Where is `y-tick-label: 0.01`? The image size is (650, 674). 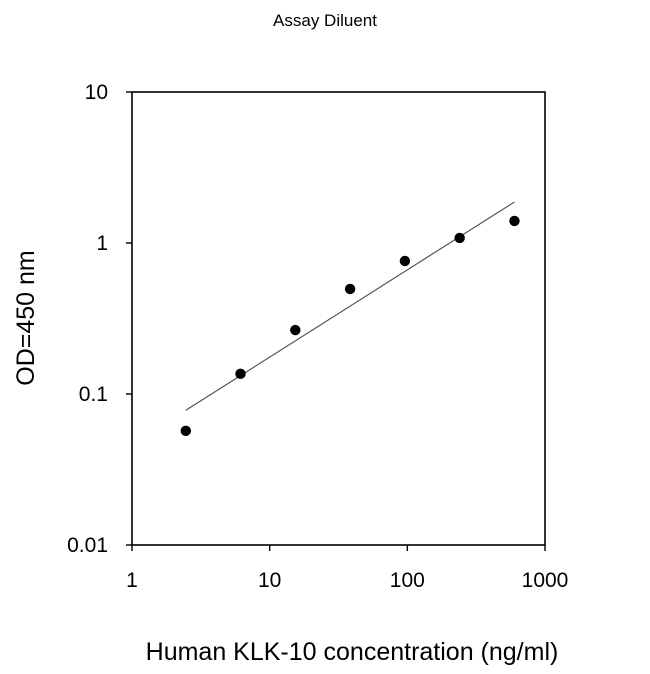 y-tick-label: 0.01 is located at coordinates (87, 545).